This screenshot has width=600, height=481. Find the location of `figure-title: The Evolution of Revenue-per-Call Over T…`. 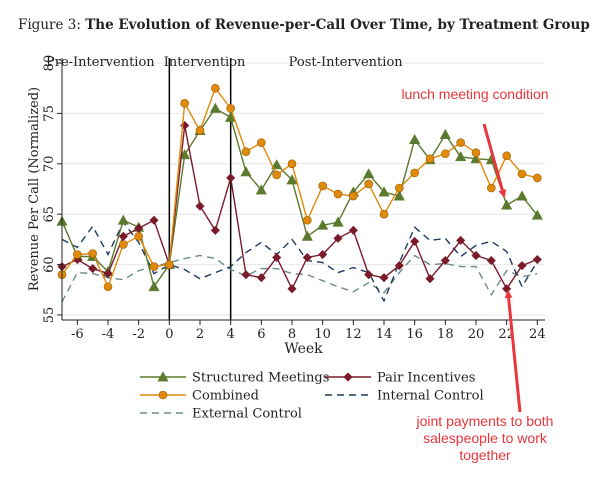

figure-title: The Evolution of Revenue-per-Call Over T… is located at coordinates (337, 25).